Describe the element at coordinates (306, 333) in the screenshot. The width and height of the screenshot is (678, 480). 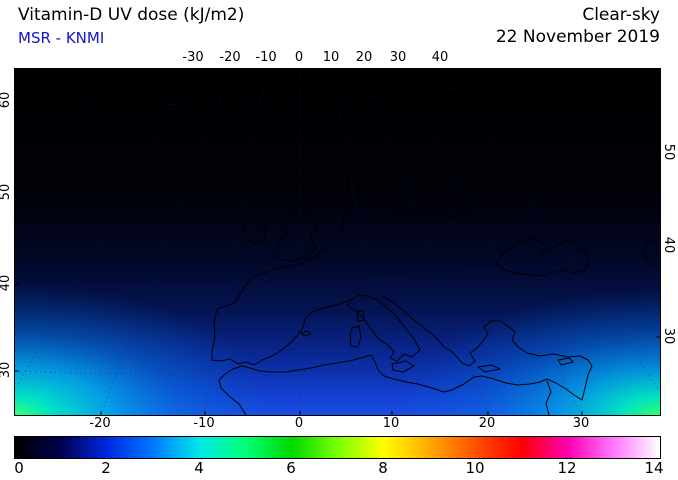
I see `coastline-balearics` at that location.